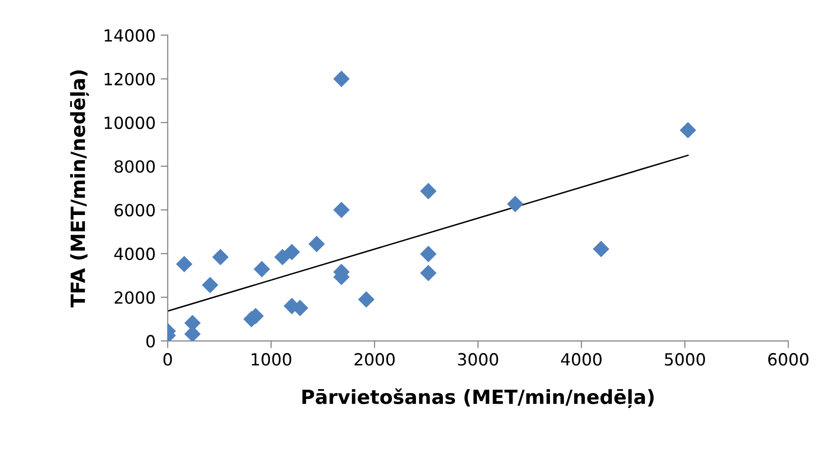  Describe the element at coordinates (272, 359) in the screenshot. I see `x-tick-label: 1000` at that location.